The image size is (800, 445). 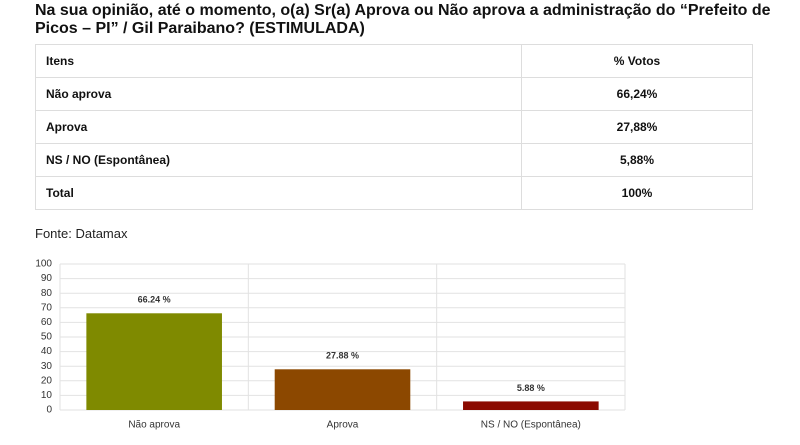 I want to click on table-cell: 66,24%, so click(x=637, y=94).